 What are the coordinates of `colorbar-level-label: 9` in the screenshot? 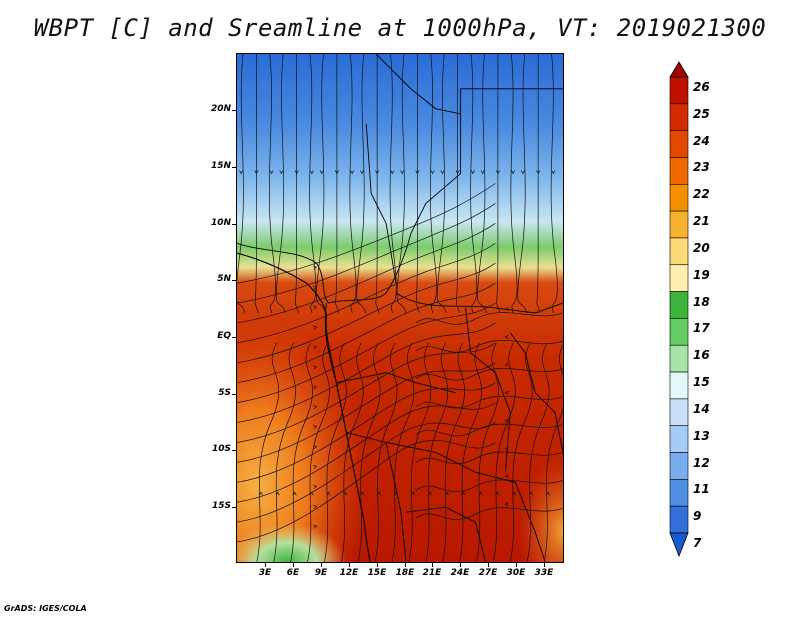 It's located at (697, 516).